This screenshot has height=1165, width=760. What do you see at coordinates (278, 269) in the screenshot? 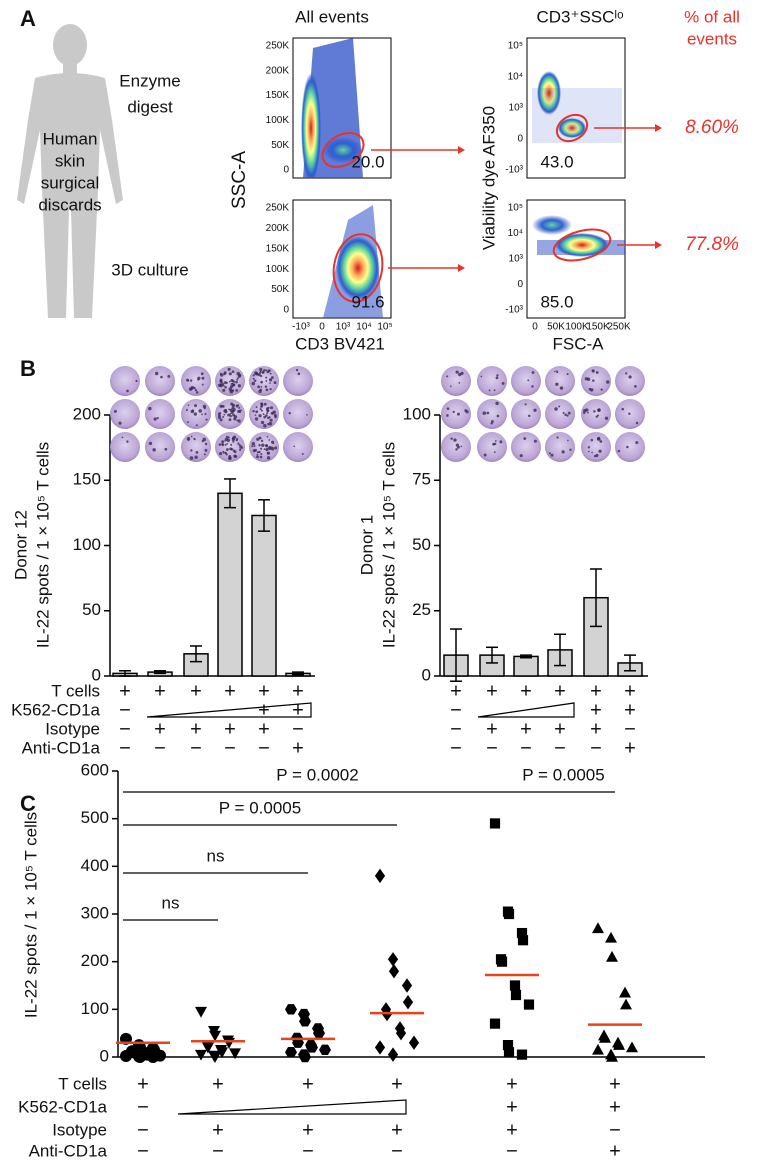
I see `y-tick-label: 100K` at bounding box center [278, 269].